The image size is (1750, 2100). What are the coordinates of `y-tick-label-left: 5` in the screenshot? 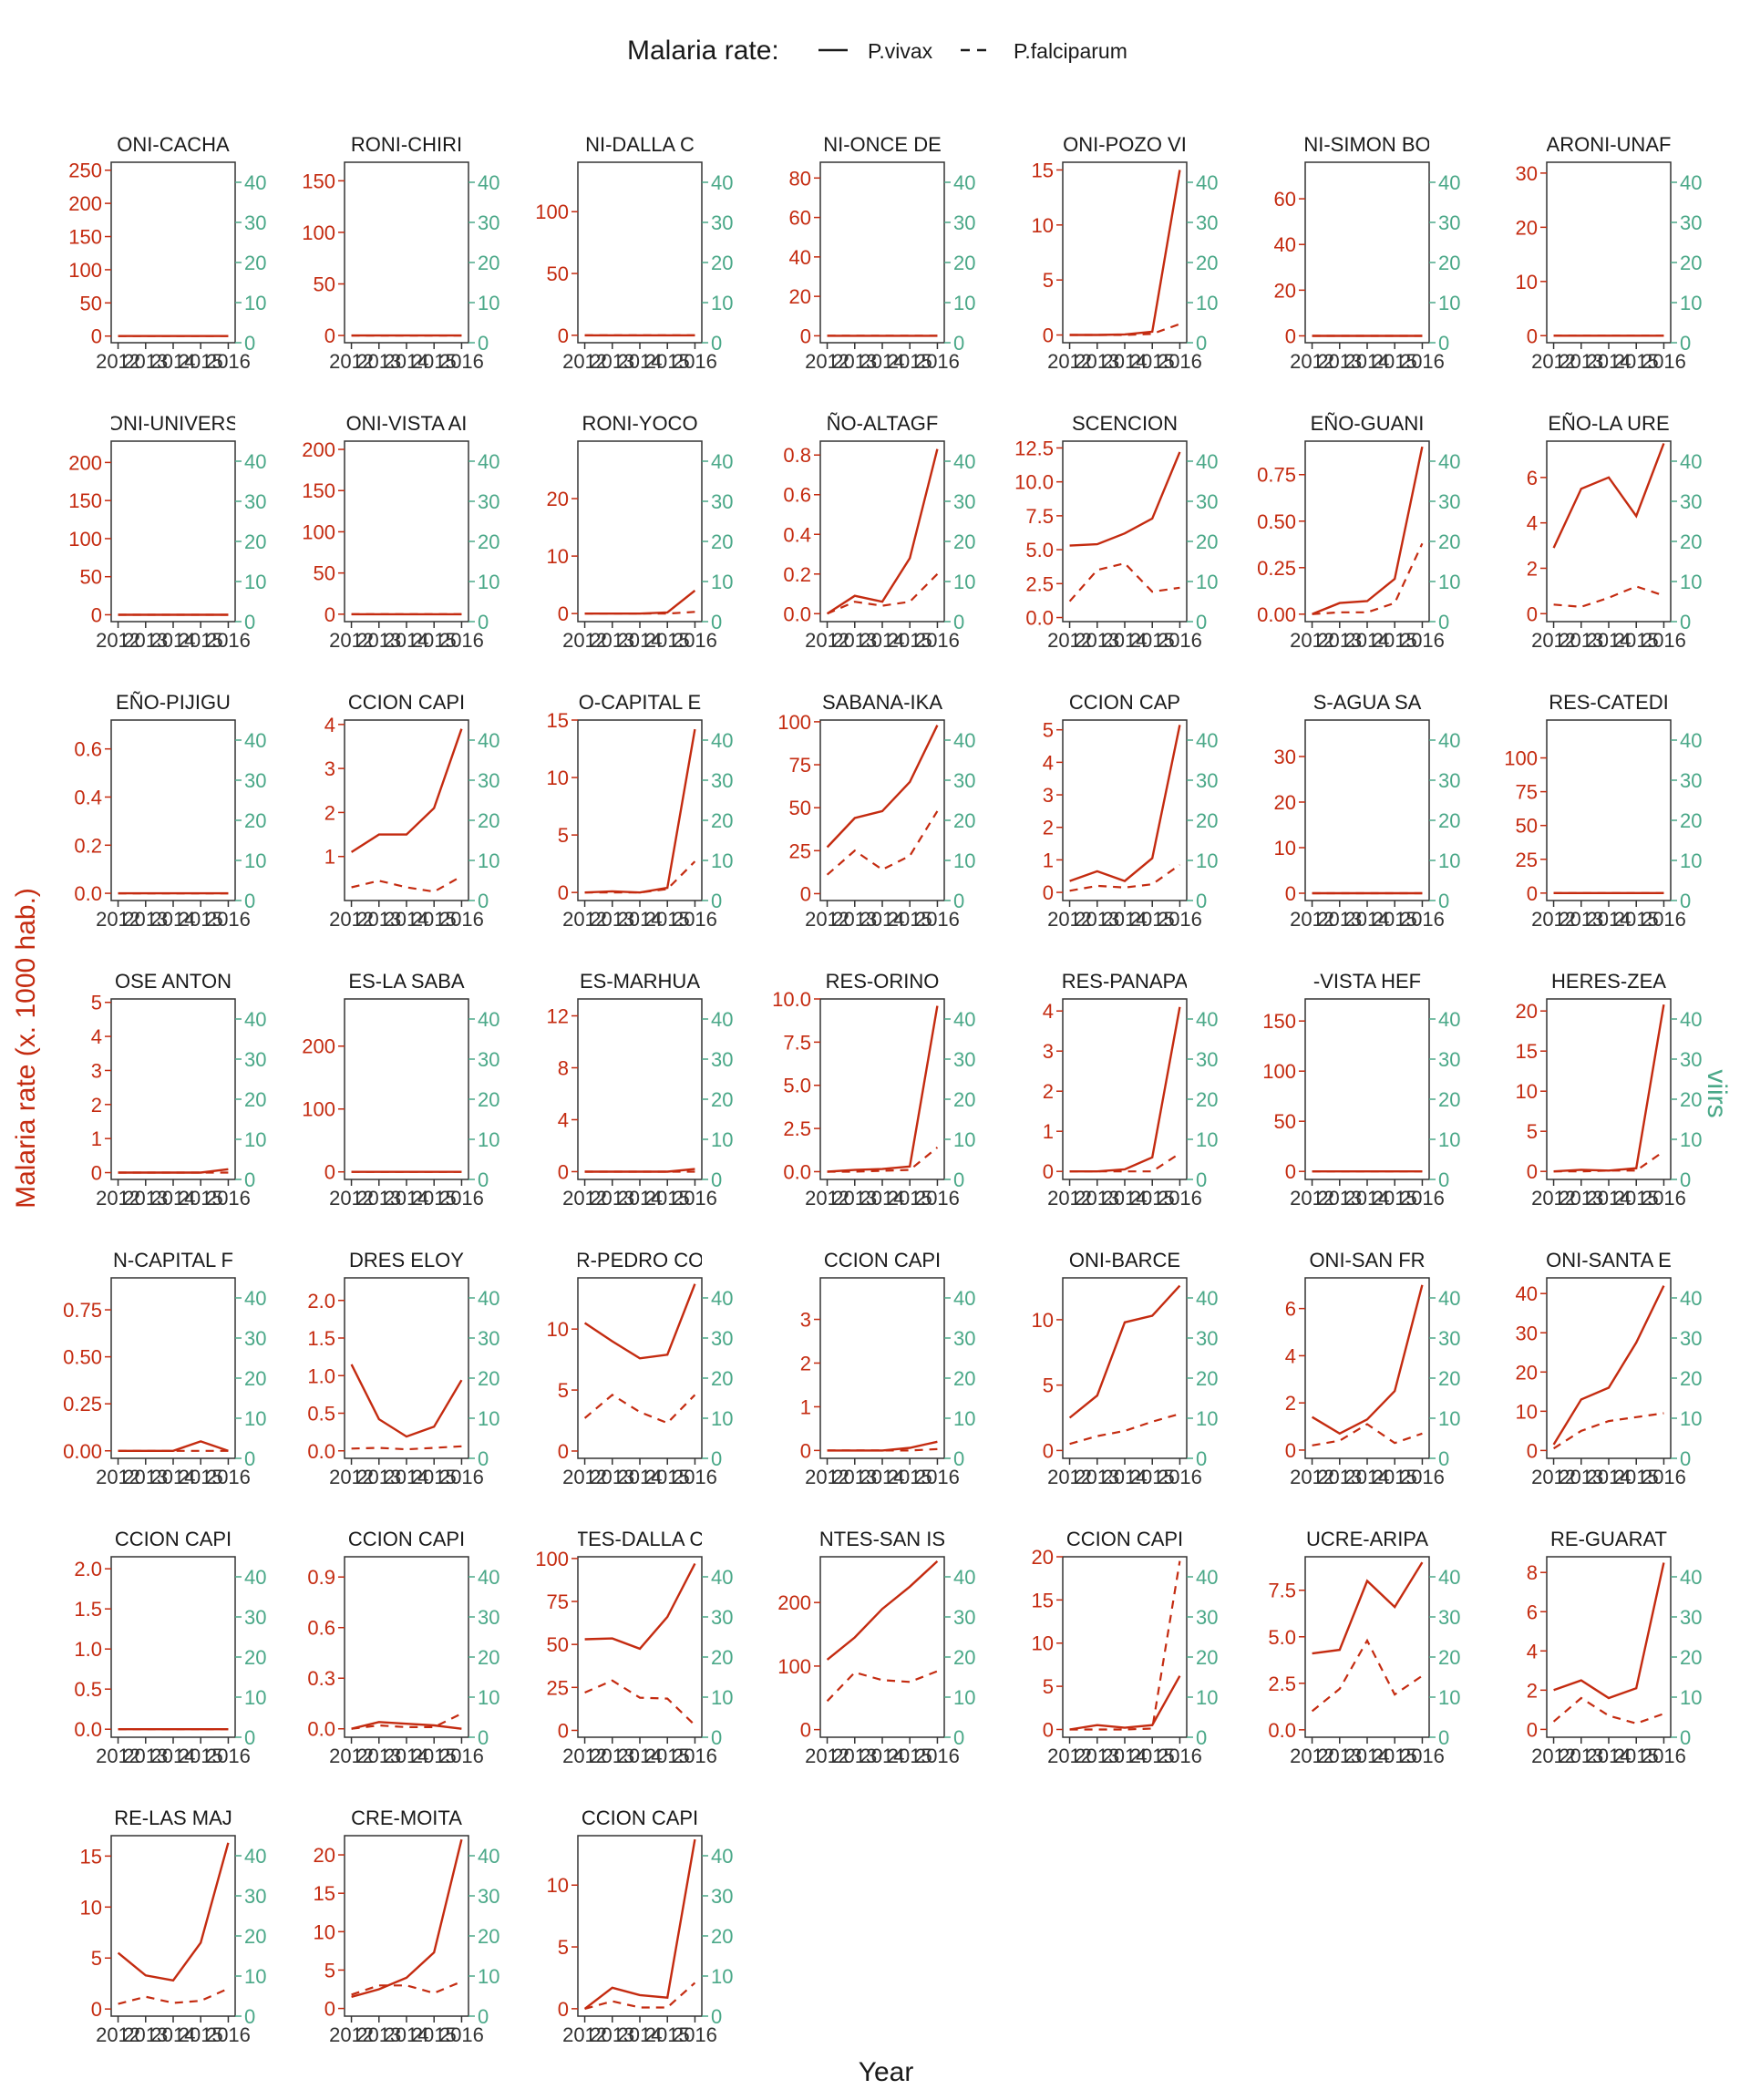 It's located at (563, 836).